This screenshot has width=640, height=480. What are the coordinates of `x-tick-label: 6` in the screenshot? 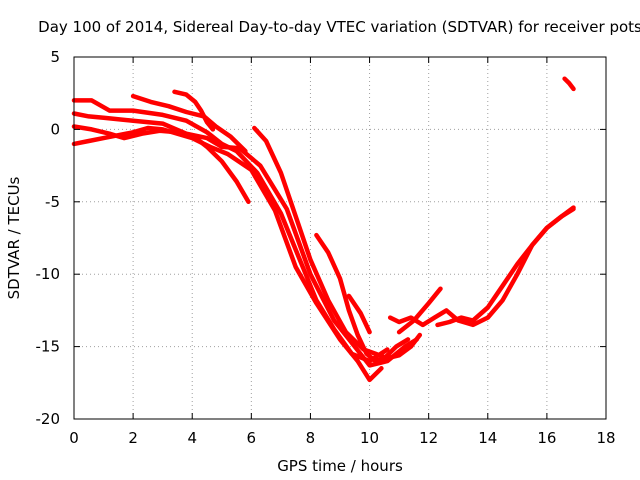 It's located at (252, 438).